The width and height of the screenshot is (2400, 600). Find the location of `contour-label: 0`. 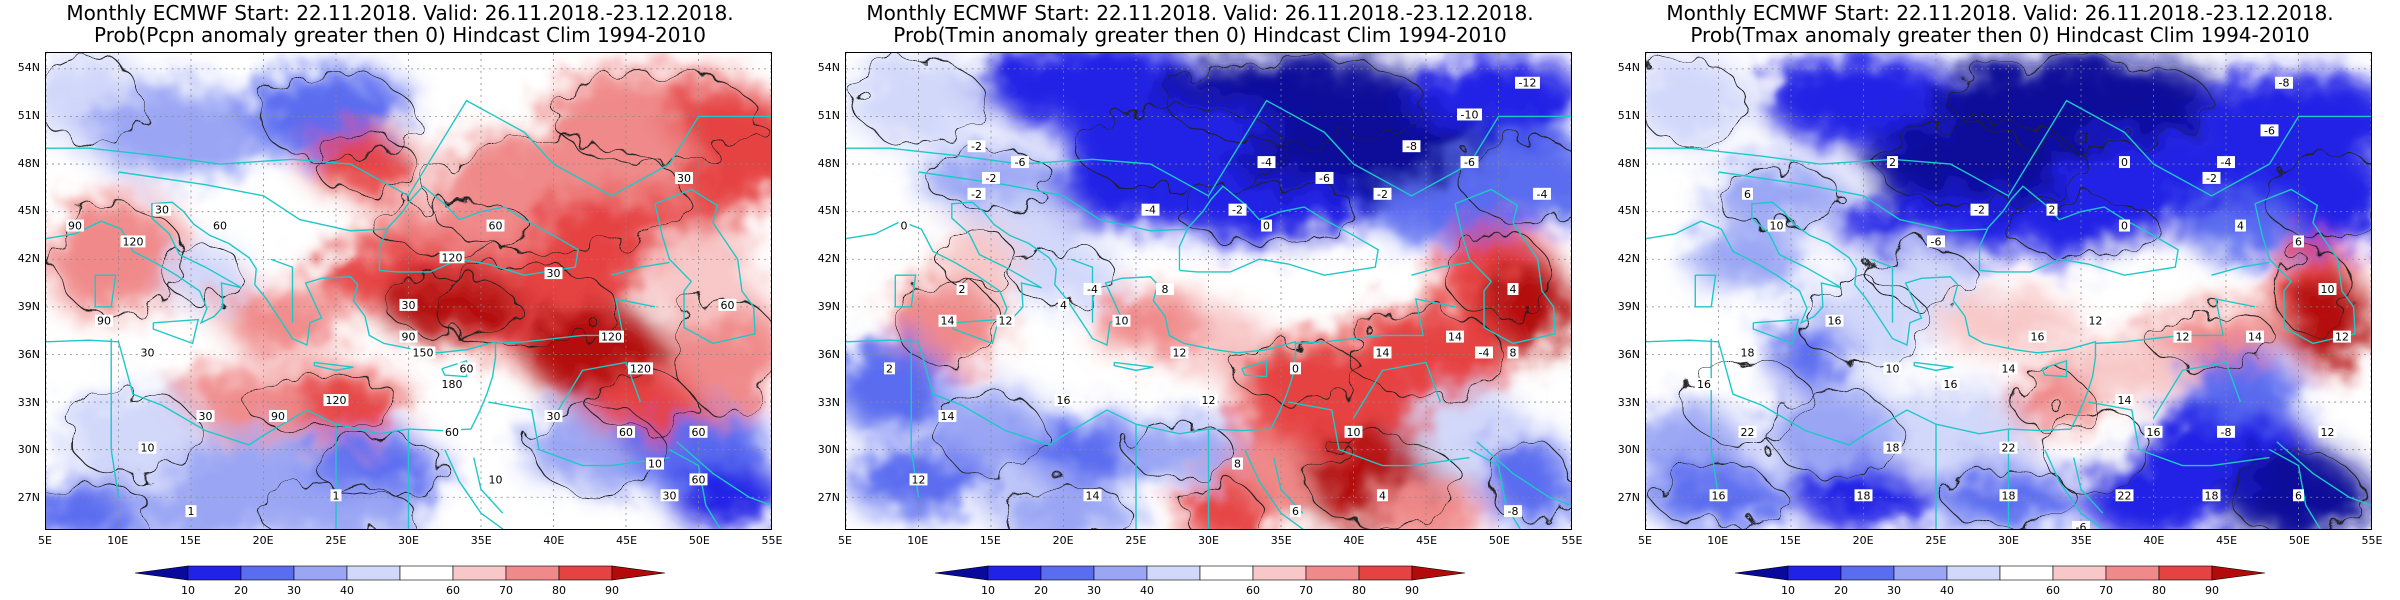

contour-label: 0 is located at coordinates (1295, 368).